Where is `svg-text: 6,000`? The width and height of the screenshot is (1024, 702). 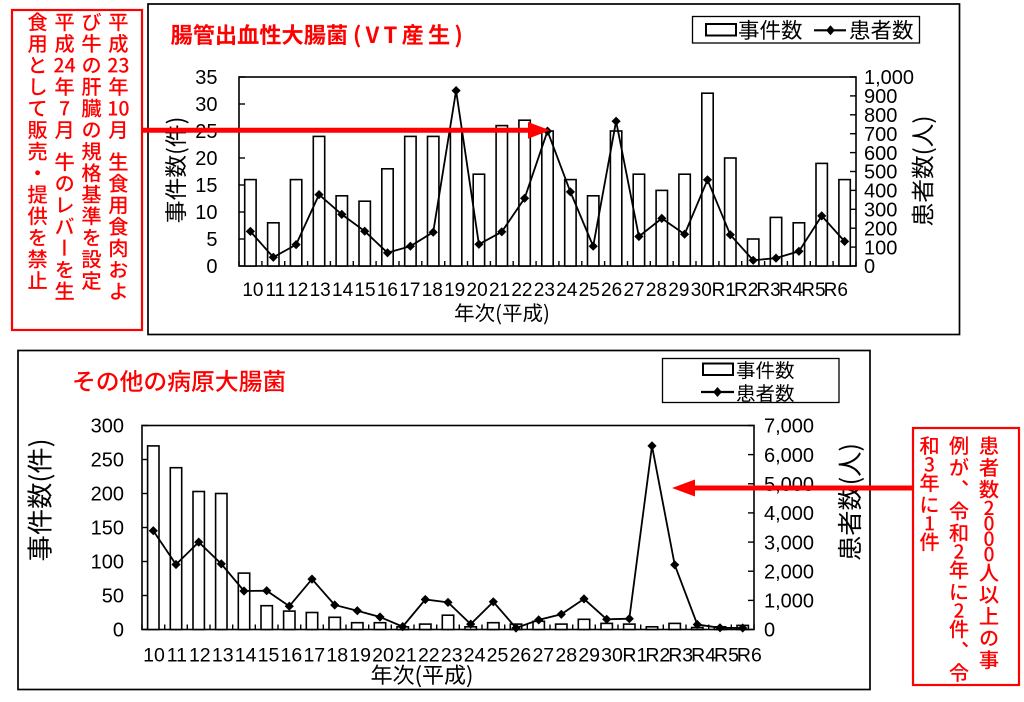
svg-text: 6,000 is located at coordinates (789, 456).